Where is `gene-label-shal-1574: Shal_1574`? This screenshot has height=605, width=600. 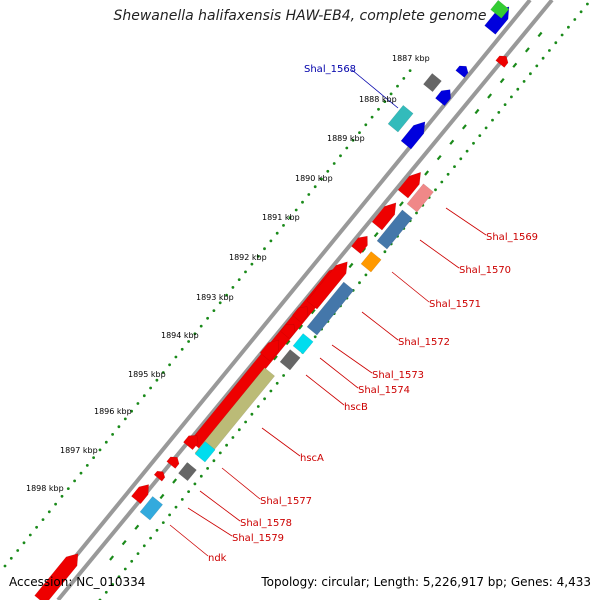
gene-label-shal-1574: Shal_1574 is located at coordinates (384, 390).